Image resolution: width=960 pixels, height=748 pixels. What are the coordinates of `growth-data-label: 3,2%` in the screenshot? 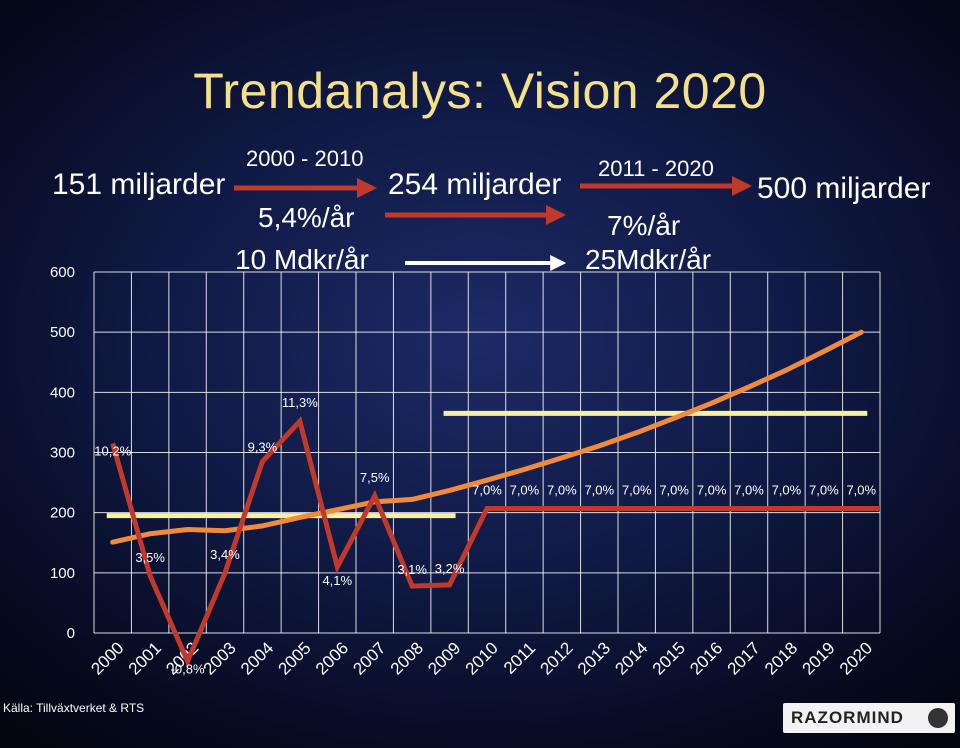 It's located at (450, 568).